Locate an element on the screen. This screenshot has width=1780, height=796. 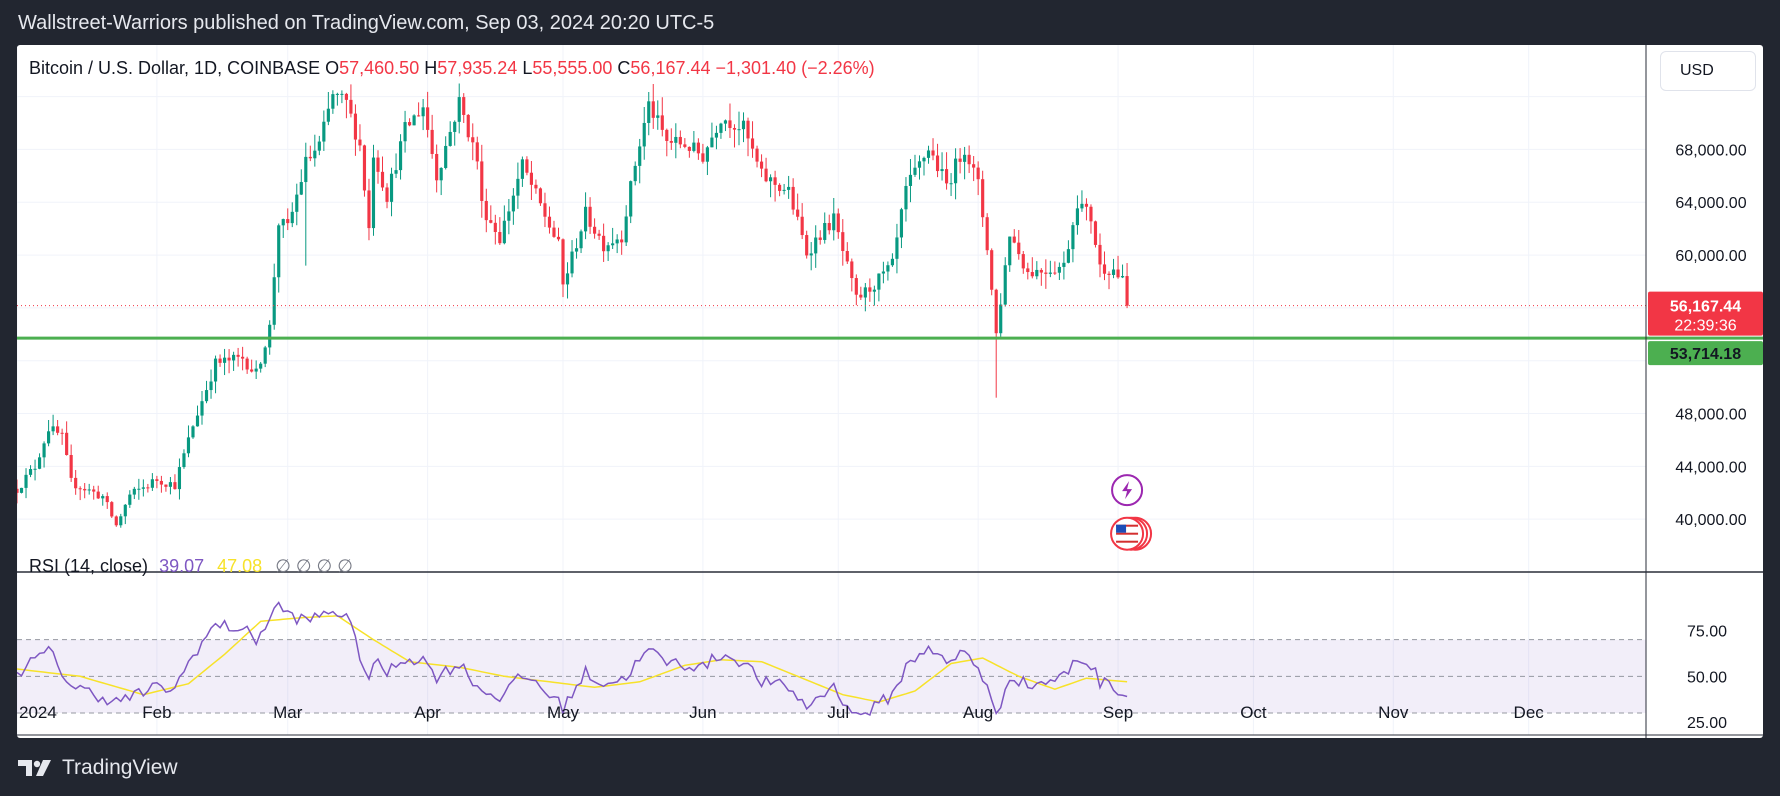
time-tick-label: Dec is located at coordinates (1529, 712).